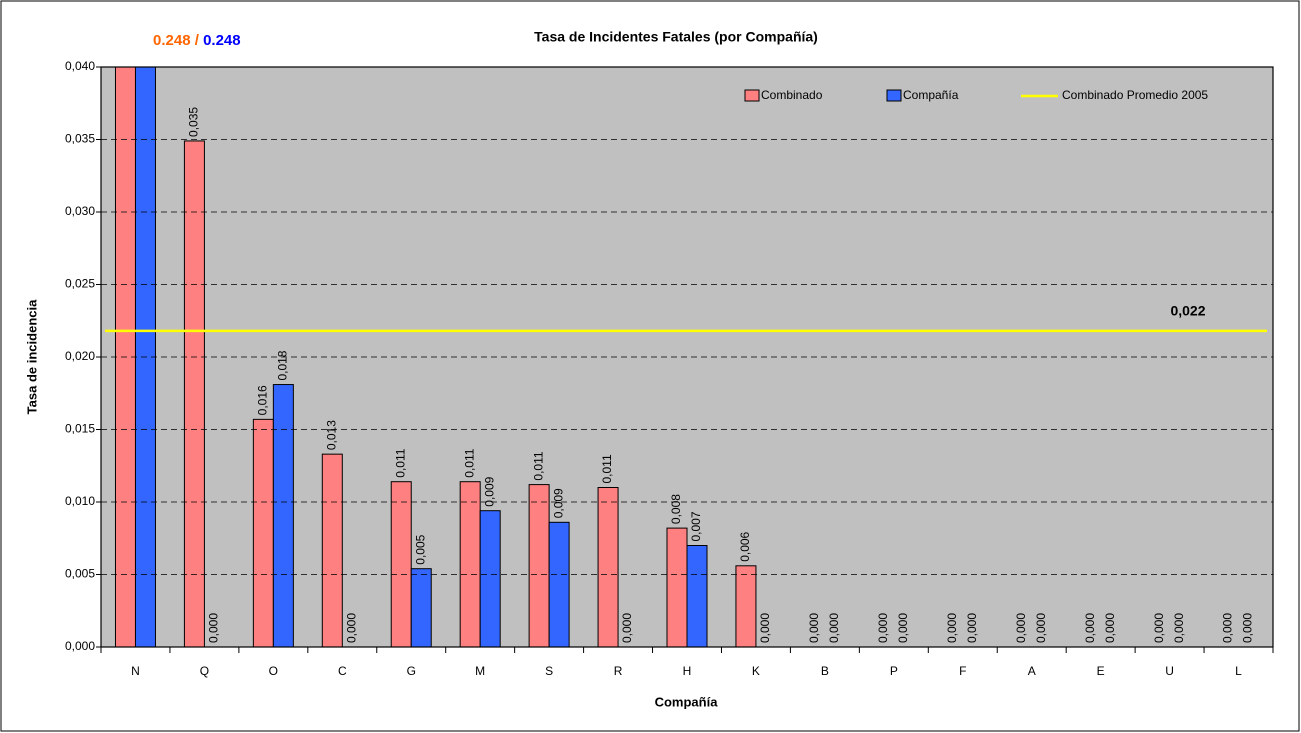 Image resolution: width=1301 pixels, height=733 pixels. I want to click on x-tick-label: K, so click(756, 671).